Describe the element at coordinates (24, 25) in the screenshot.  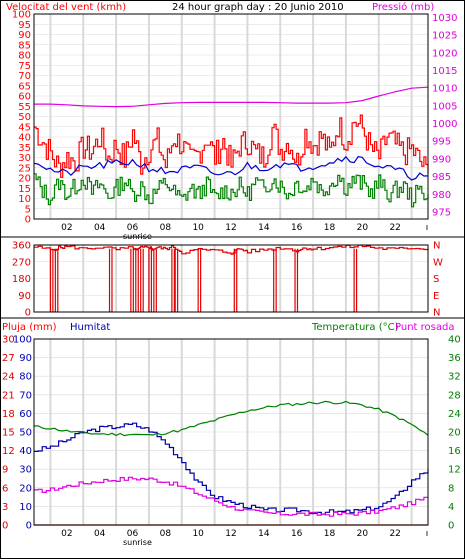
I see `y-tick-label-wind: 95` at that location.